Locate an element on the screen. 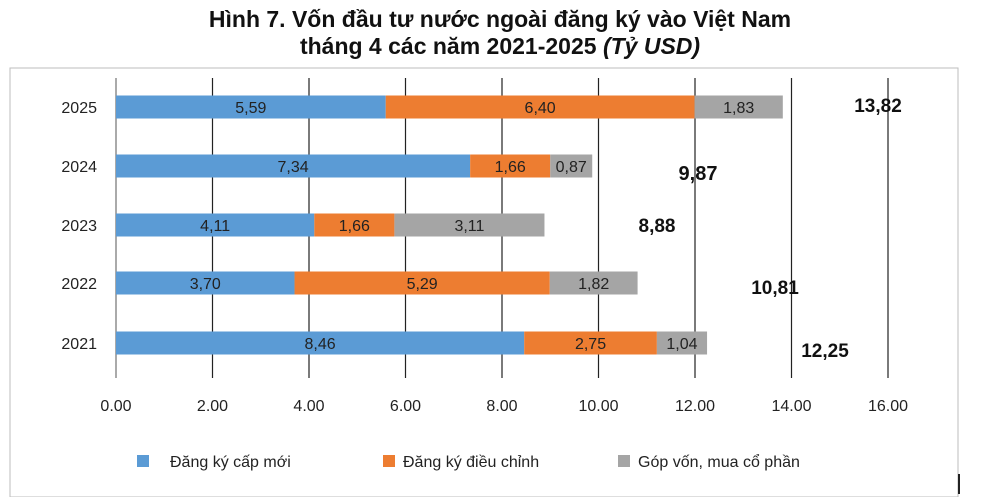 Image resolution: width=1000 pixels, height=497 pixels. data-label: 1,04 is located at coordinates (681, 344).